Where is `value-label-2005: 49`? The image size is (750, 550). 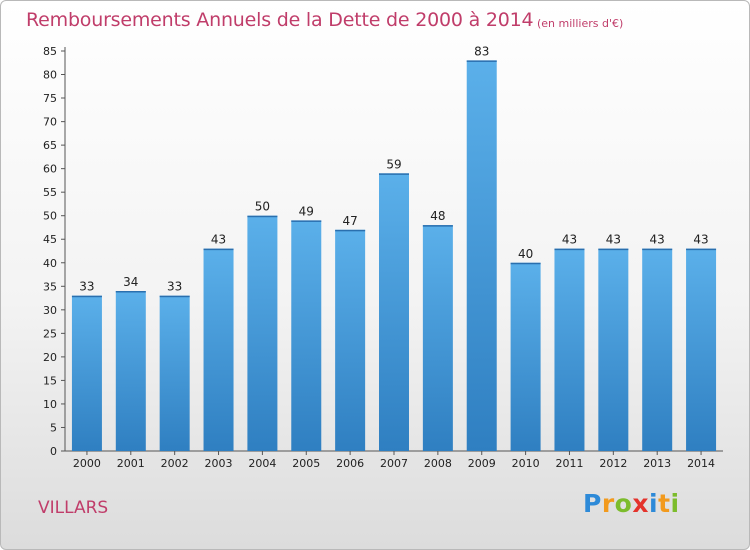 value-label-2005: 49 is located at coordinates (306, 211).